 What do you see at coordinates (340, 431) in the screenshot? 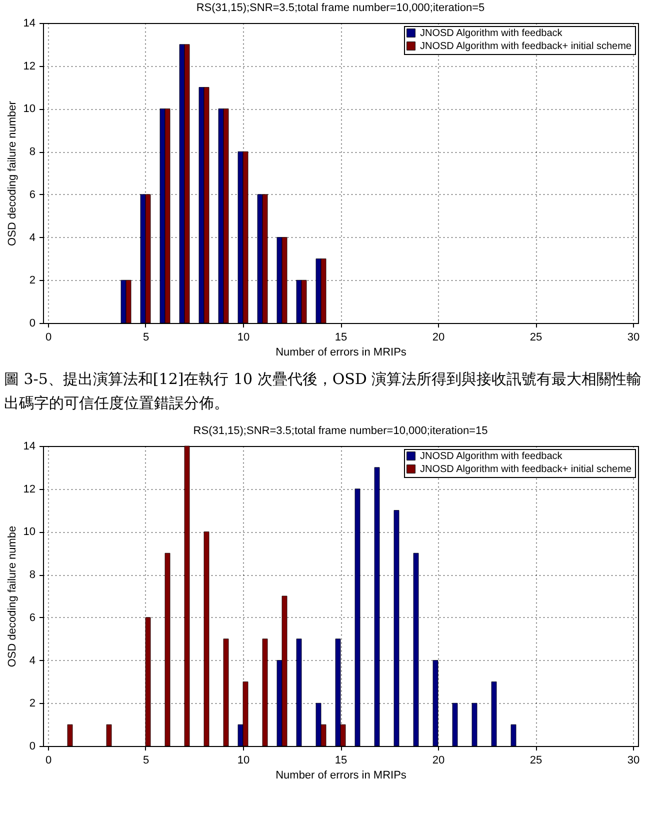
I see `chart-title: RS(31,15);SNR=3.5;total frame number=10,000;iteration=15` at bounding box center [340, 431].